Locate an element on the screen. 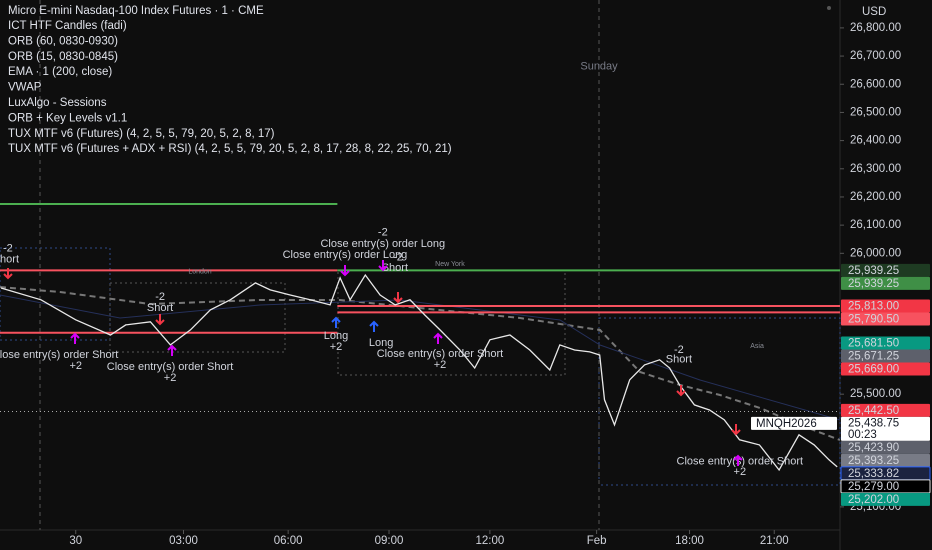 The width and height of the screenshot is (932, 550). last-price-box is located at coordinates (885, 428).